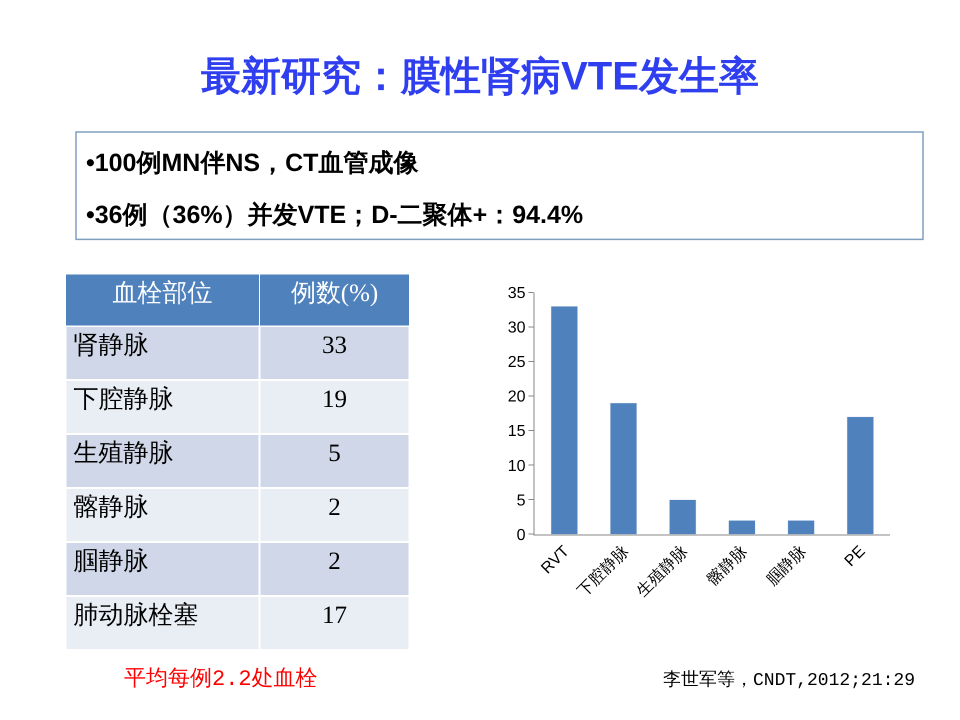 Image resolution: width=960 pixels, height=720 pixels. I want to click on category-label: 肺动脉栓塞, so click(135, 614).